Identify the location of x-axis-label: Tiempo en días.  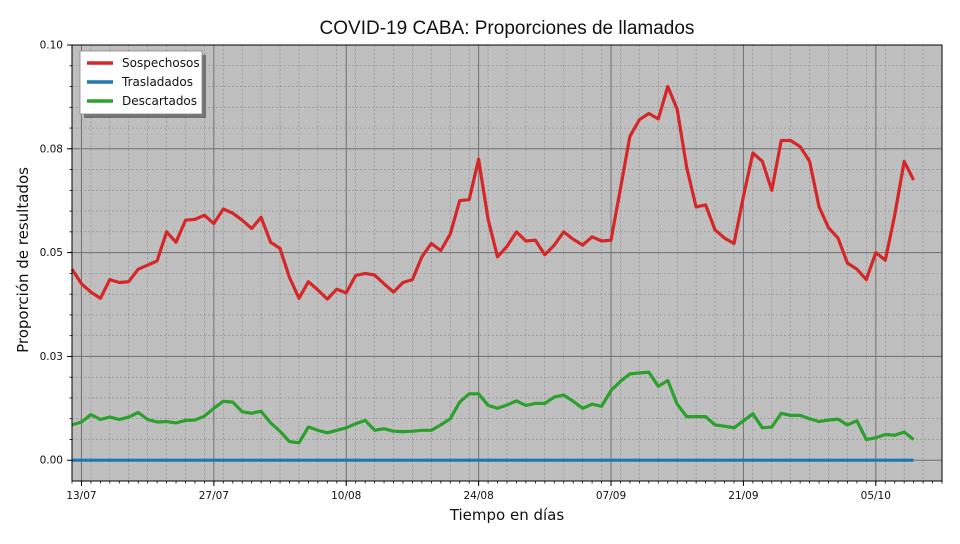
(507, 515).